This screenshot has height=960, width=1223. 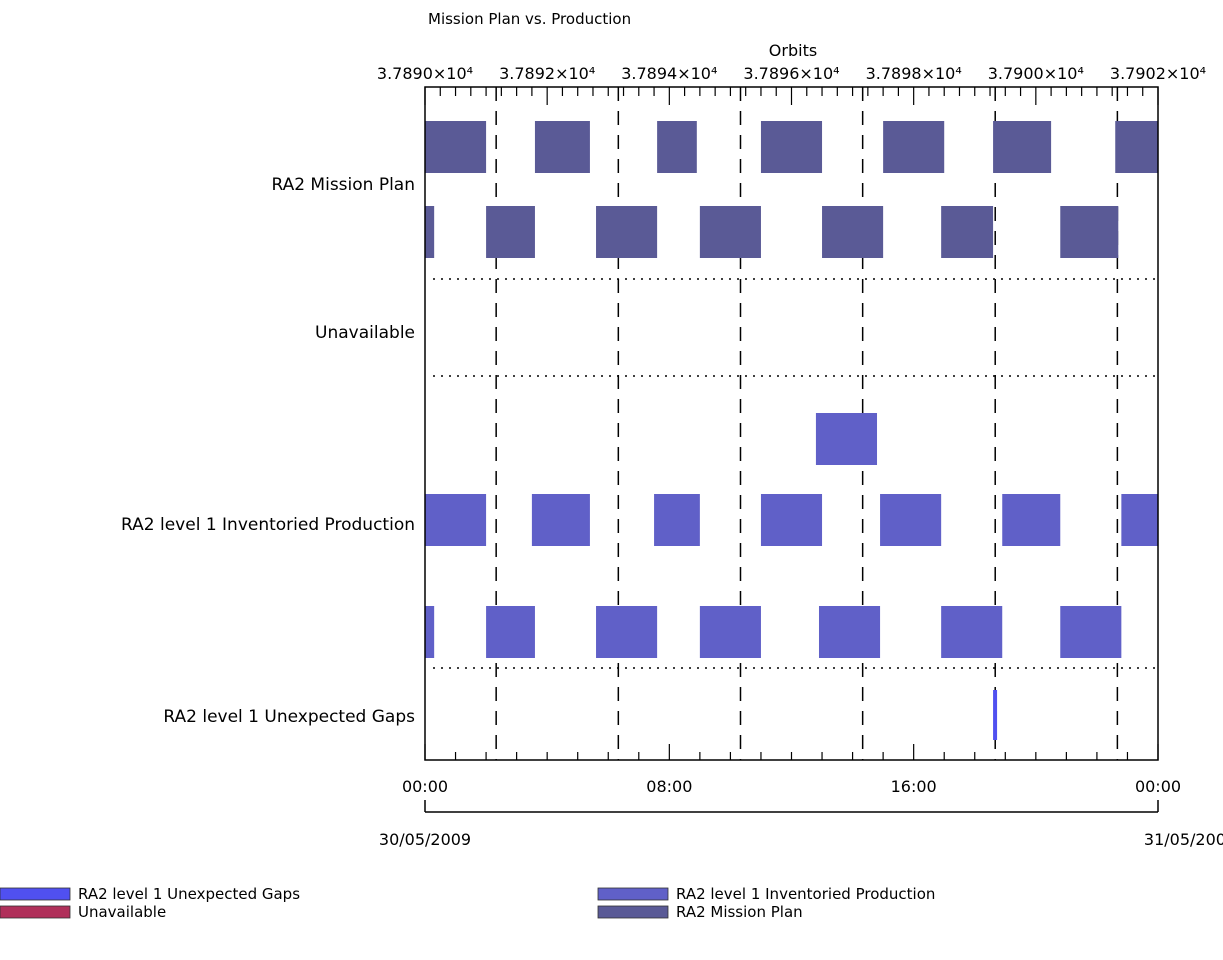 What do you see at coordinates (669, 786) in the screenshot?
I see `bottom-tick-label-1: 08:00` at bounding box center [669, 786].